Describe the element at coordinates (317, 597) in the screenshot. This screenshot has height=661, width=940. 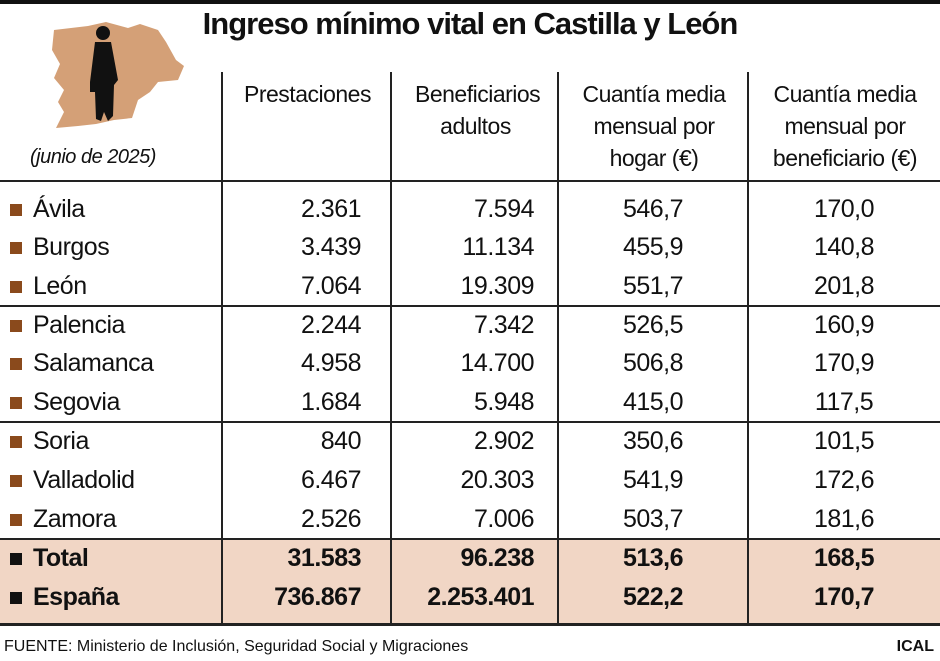
I see `table-cell: 736.867` at that location.